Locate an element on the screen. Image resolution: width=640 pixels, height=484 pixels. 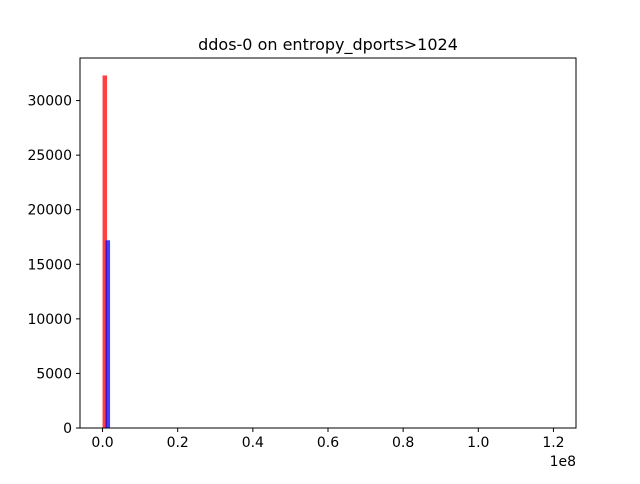
histogram-bar-series0-bin0 is located at coordinates (105, 251).